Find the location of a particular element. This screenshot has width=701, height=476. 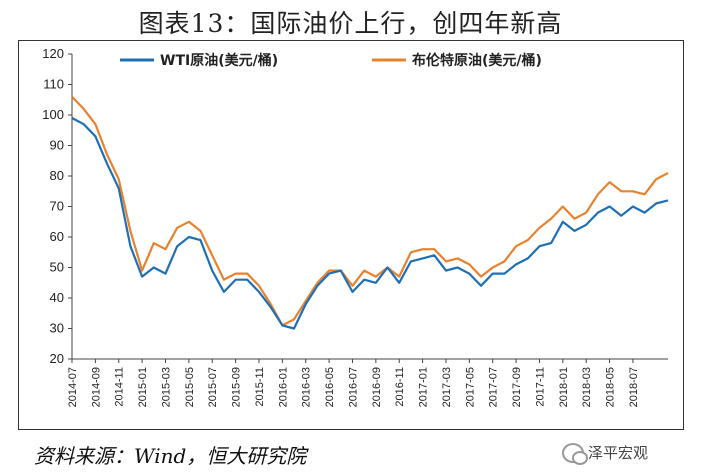

x-tick-label: 2015-07 is located at coordinates (213, 387).